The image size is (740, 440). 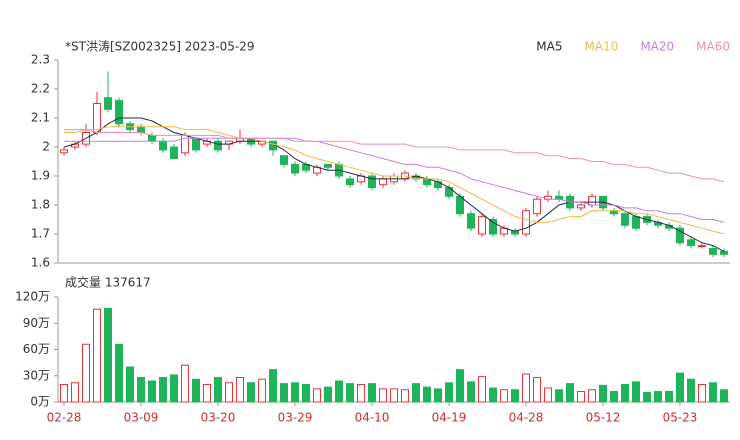 I want to click on y-tick-label: 2.2, so click(x=40, y=89).